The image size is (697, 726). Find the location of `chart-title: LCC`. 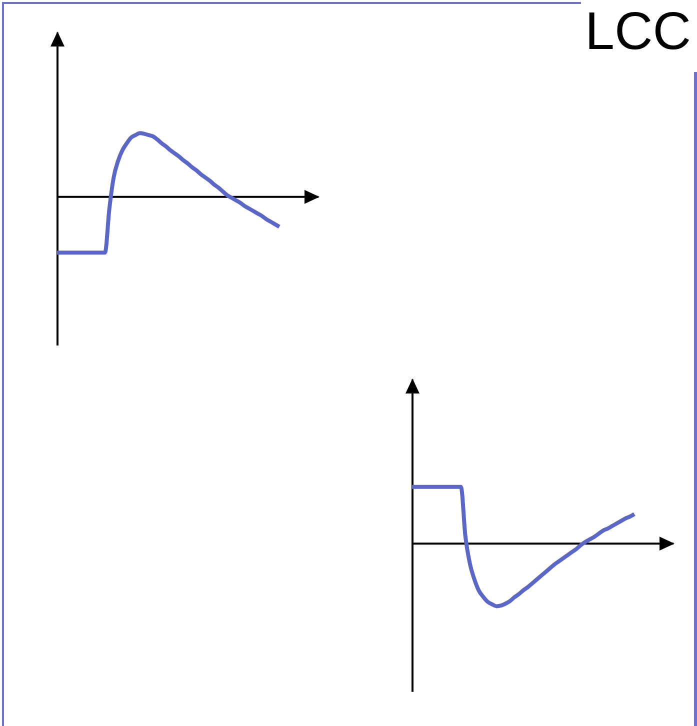

chart-title: LCC is located at coordinates (638, 31).